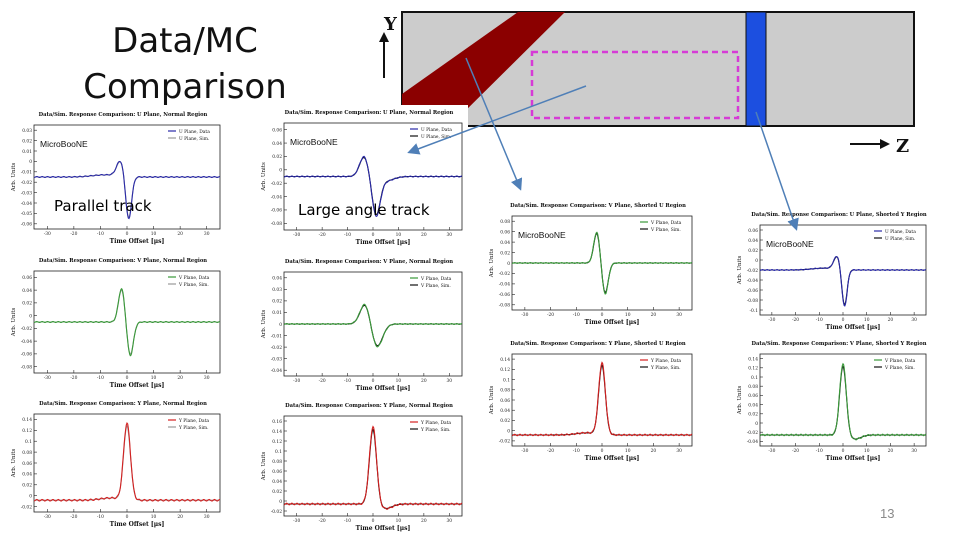  Describe the element at coordinates (28, 442) in the screenshot. I see `y-tick-label: 0.1` at that location.